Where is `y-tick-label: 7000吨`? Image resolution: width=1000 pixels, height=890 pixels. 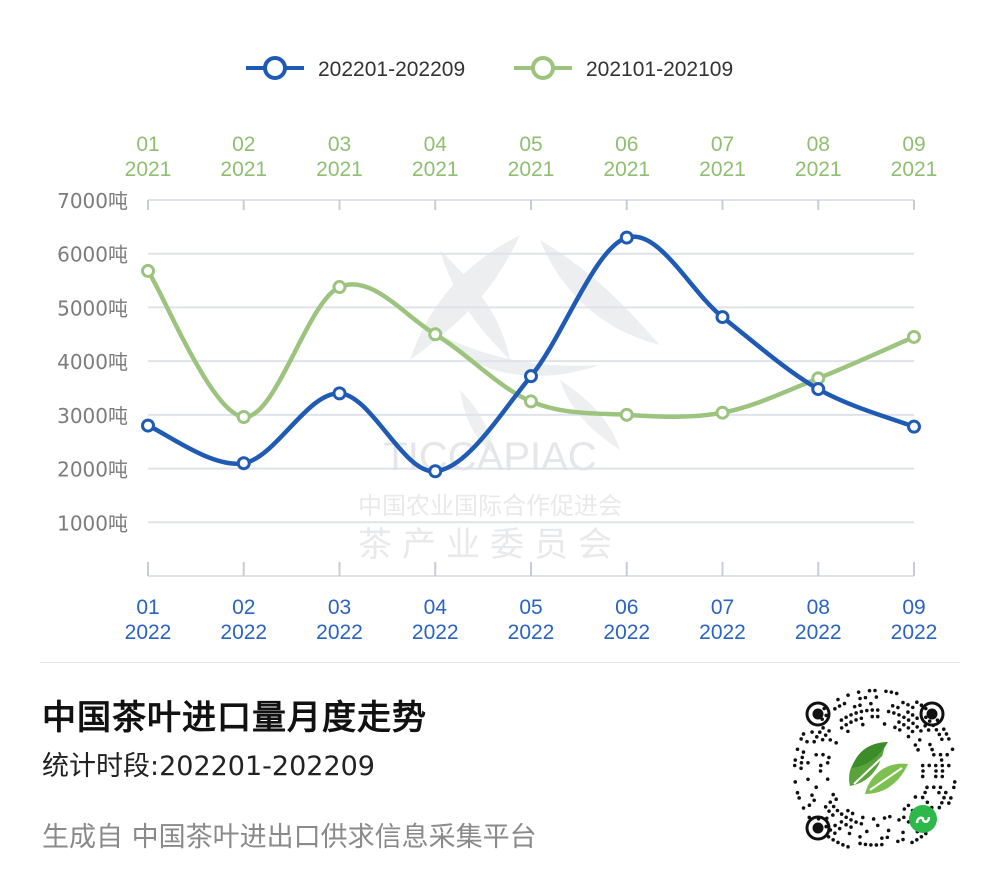 y-tick-label: 7000吨 is located at coordinates (92, 201).